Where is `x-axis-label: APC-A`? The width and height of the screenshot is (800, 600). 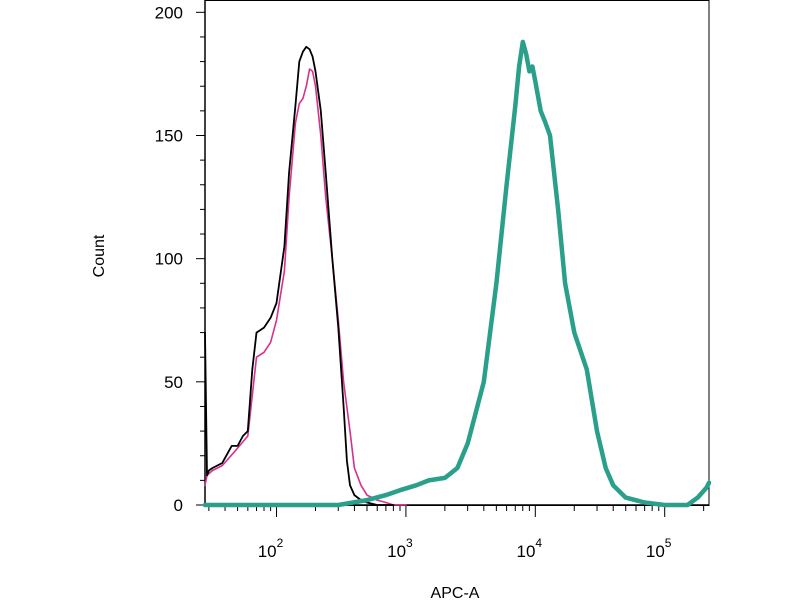 x-axis-label: APC-A is located at coordinates (455, 592).